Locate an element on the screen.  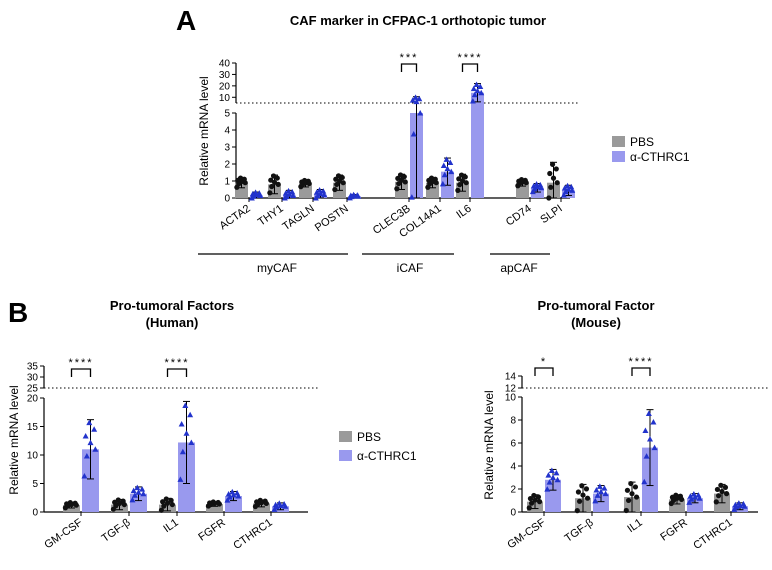
significance-bracket-il1 is located at coordinates (641, 371).